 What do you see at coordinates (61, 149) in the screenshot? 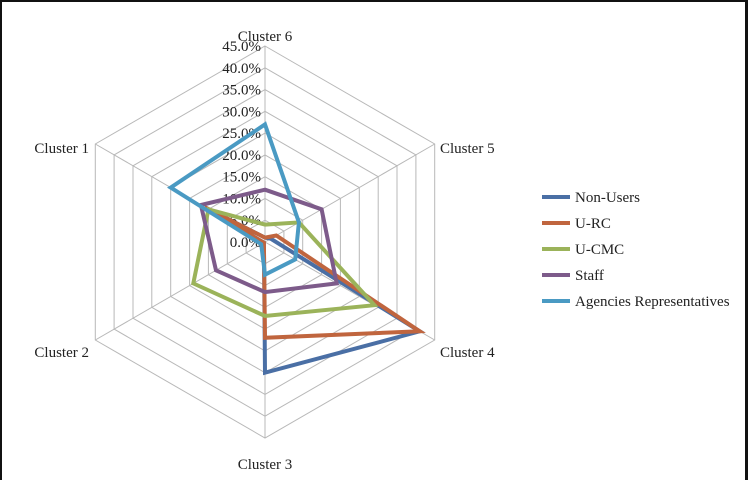
I see `category-label: Cluster 1` at bounding box center [61, 149].